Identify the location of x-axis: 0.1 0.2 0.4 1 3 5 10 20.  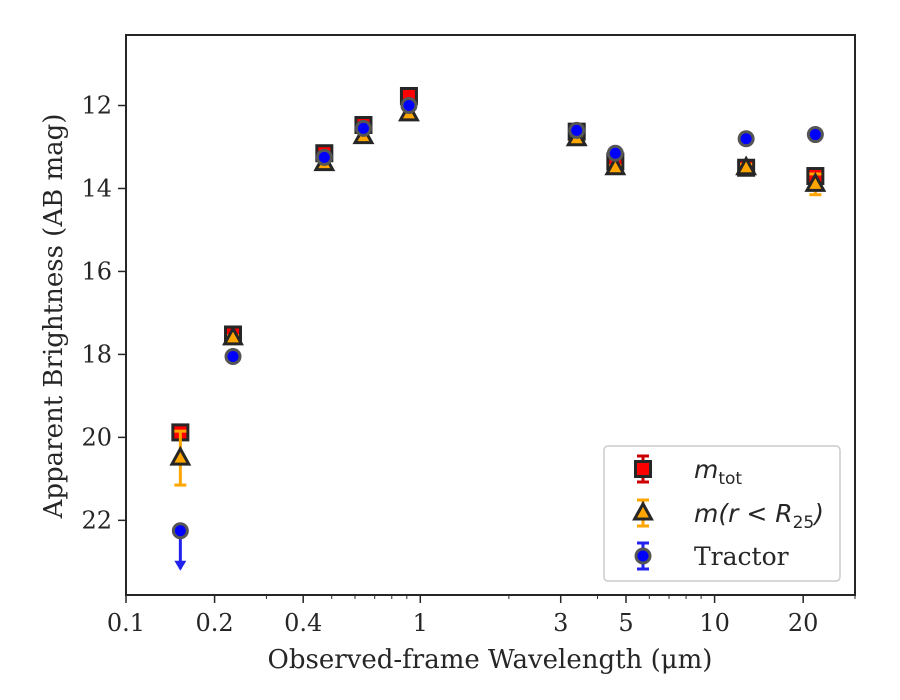
(481, 616).